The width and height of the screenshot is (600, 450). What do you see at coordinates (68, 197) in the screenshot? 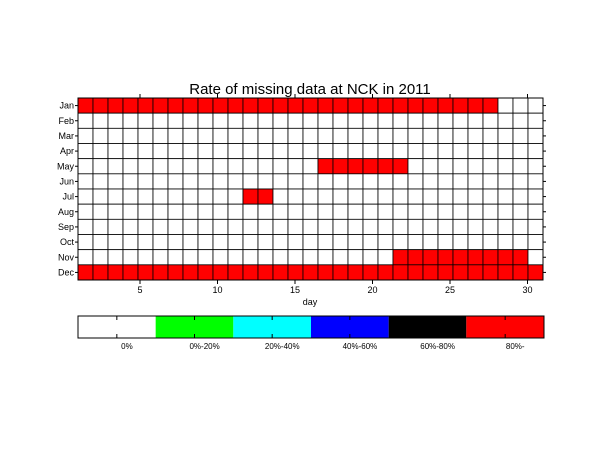
I see `y-tick-label: Jul` at bounding box center [68, 197].